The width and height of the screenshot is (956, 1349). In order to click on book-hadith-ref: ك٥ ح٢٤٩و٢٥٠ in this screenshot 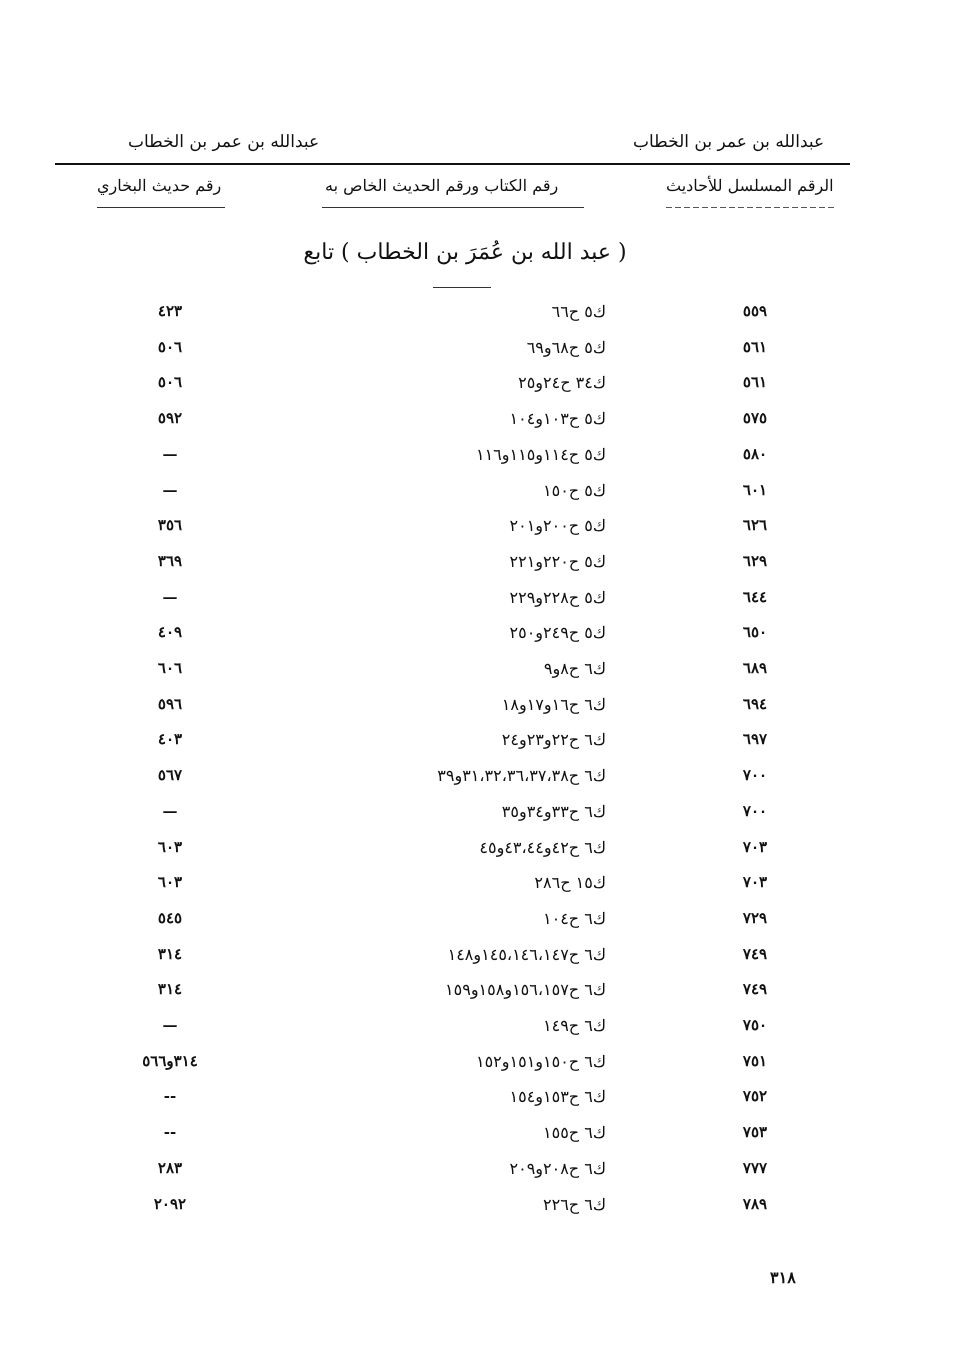, I will do `click(558, 633)`.